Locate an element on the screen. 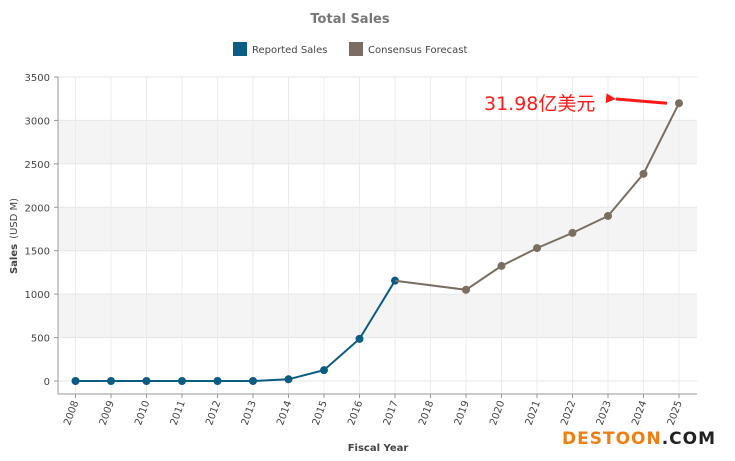  x-tick-label: 2012 is located at coordinates (213, 413).